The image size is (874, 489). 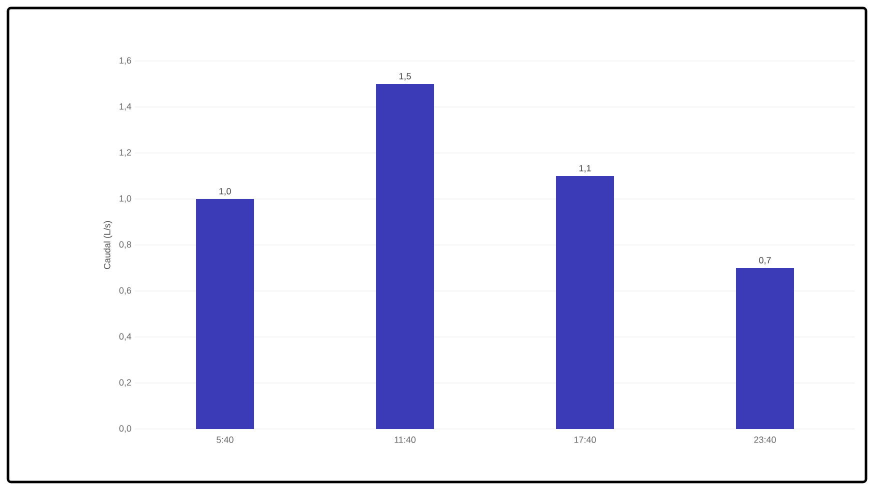 I want to click on y-tick-label: 0,6, so click(x=125, y=291).